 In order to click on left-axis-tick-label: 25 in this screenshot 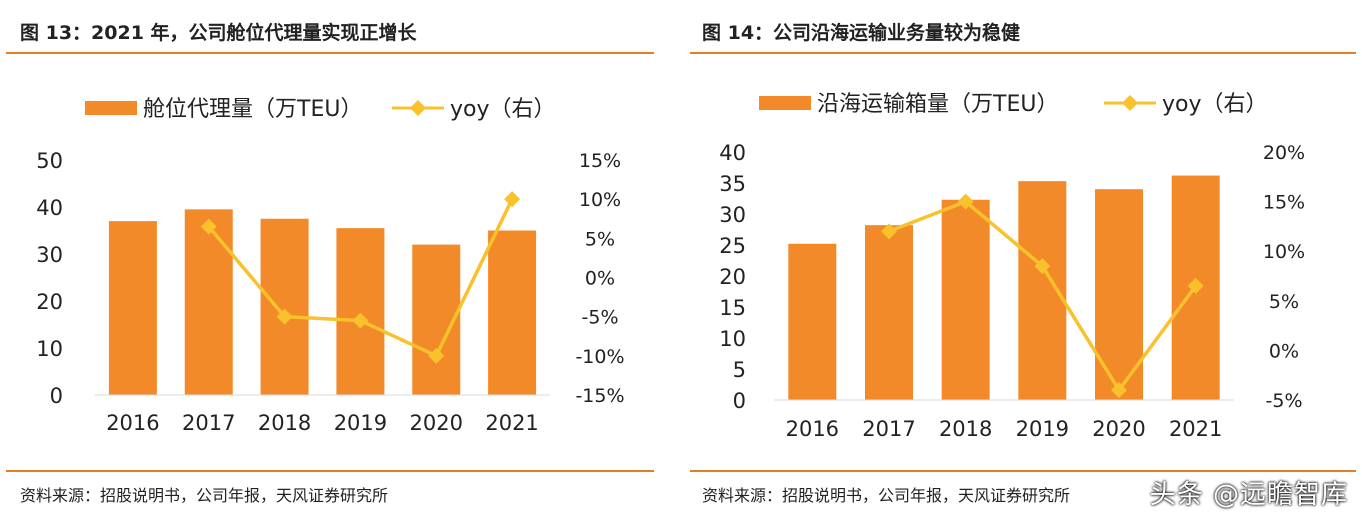, I will do `click(732, 246)`.